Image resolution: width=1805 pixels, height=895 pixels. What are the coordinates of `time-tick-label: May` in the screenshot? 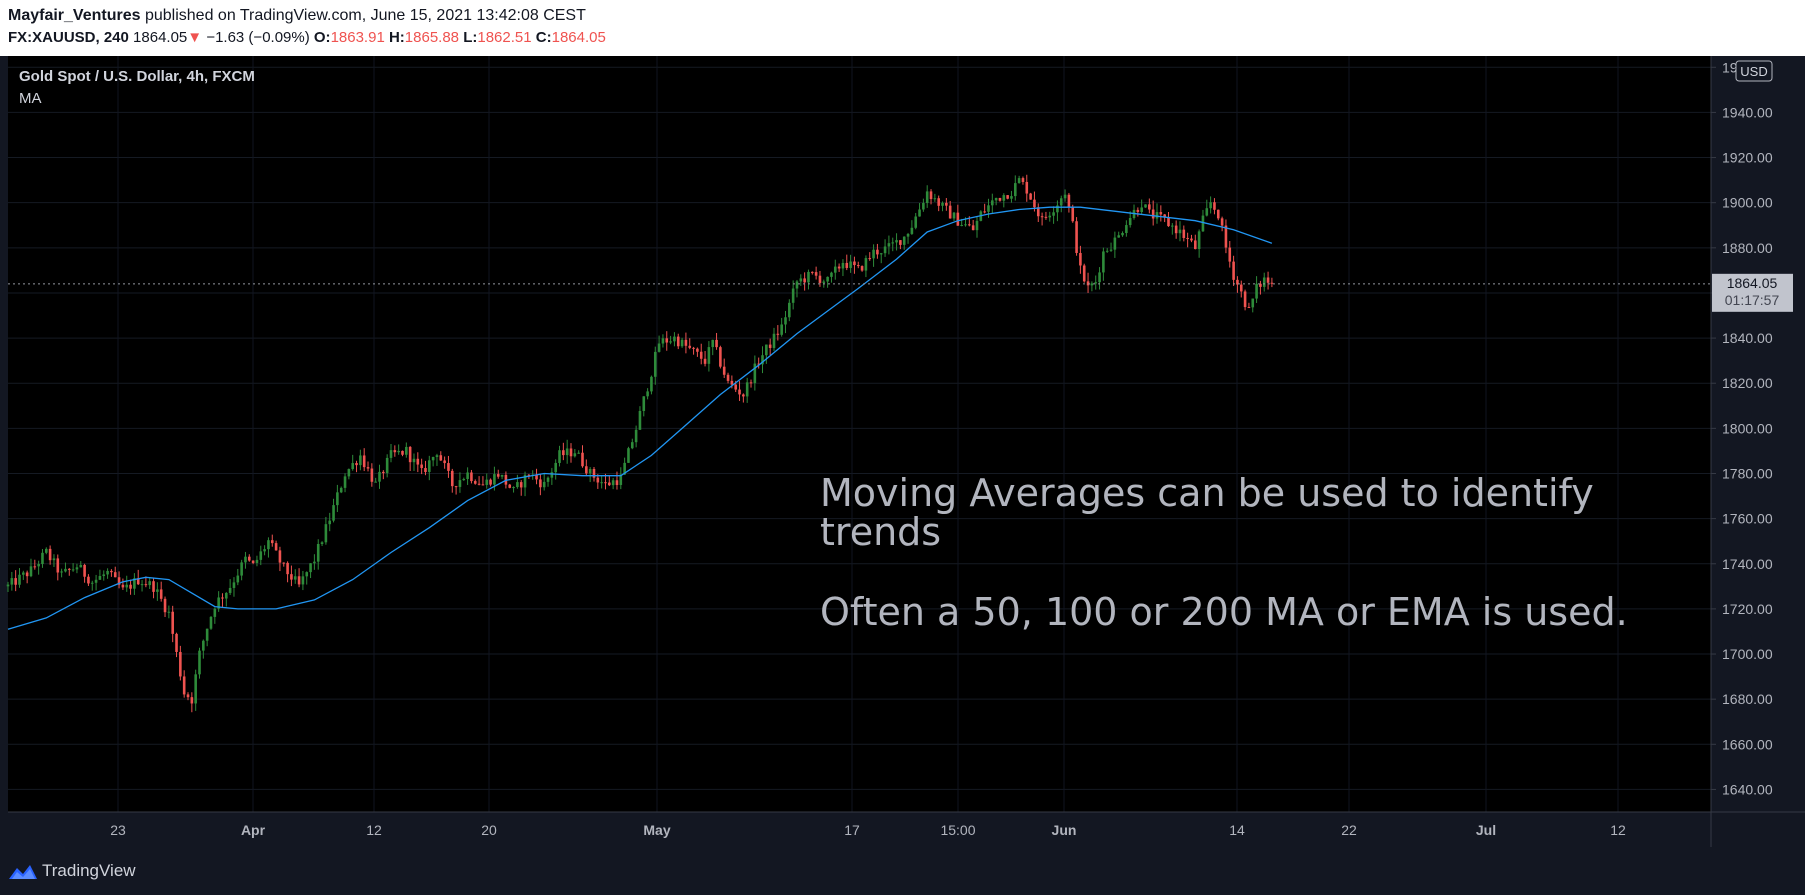 It's located at (656, 830).